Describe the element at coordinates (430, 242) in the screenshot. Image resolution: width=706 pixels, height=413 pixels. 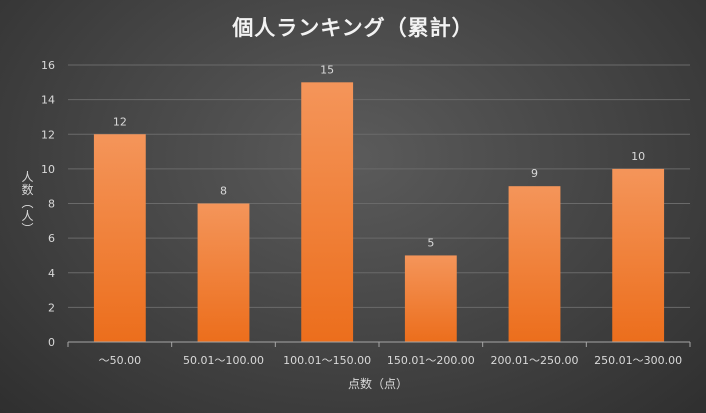
I see `bar-value-label: 5` at that location.